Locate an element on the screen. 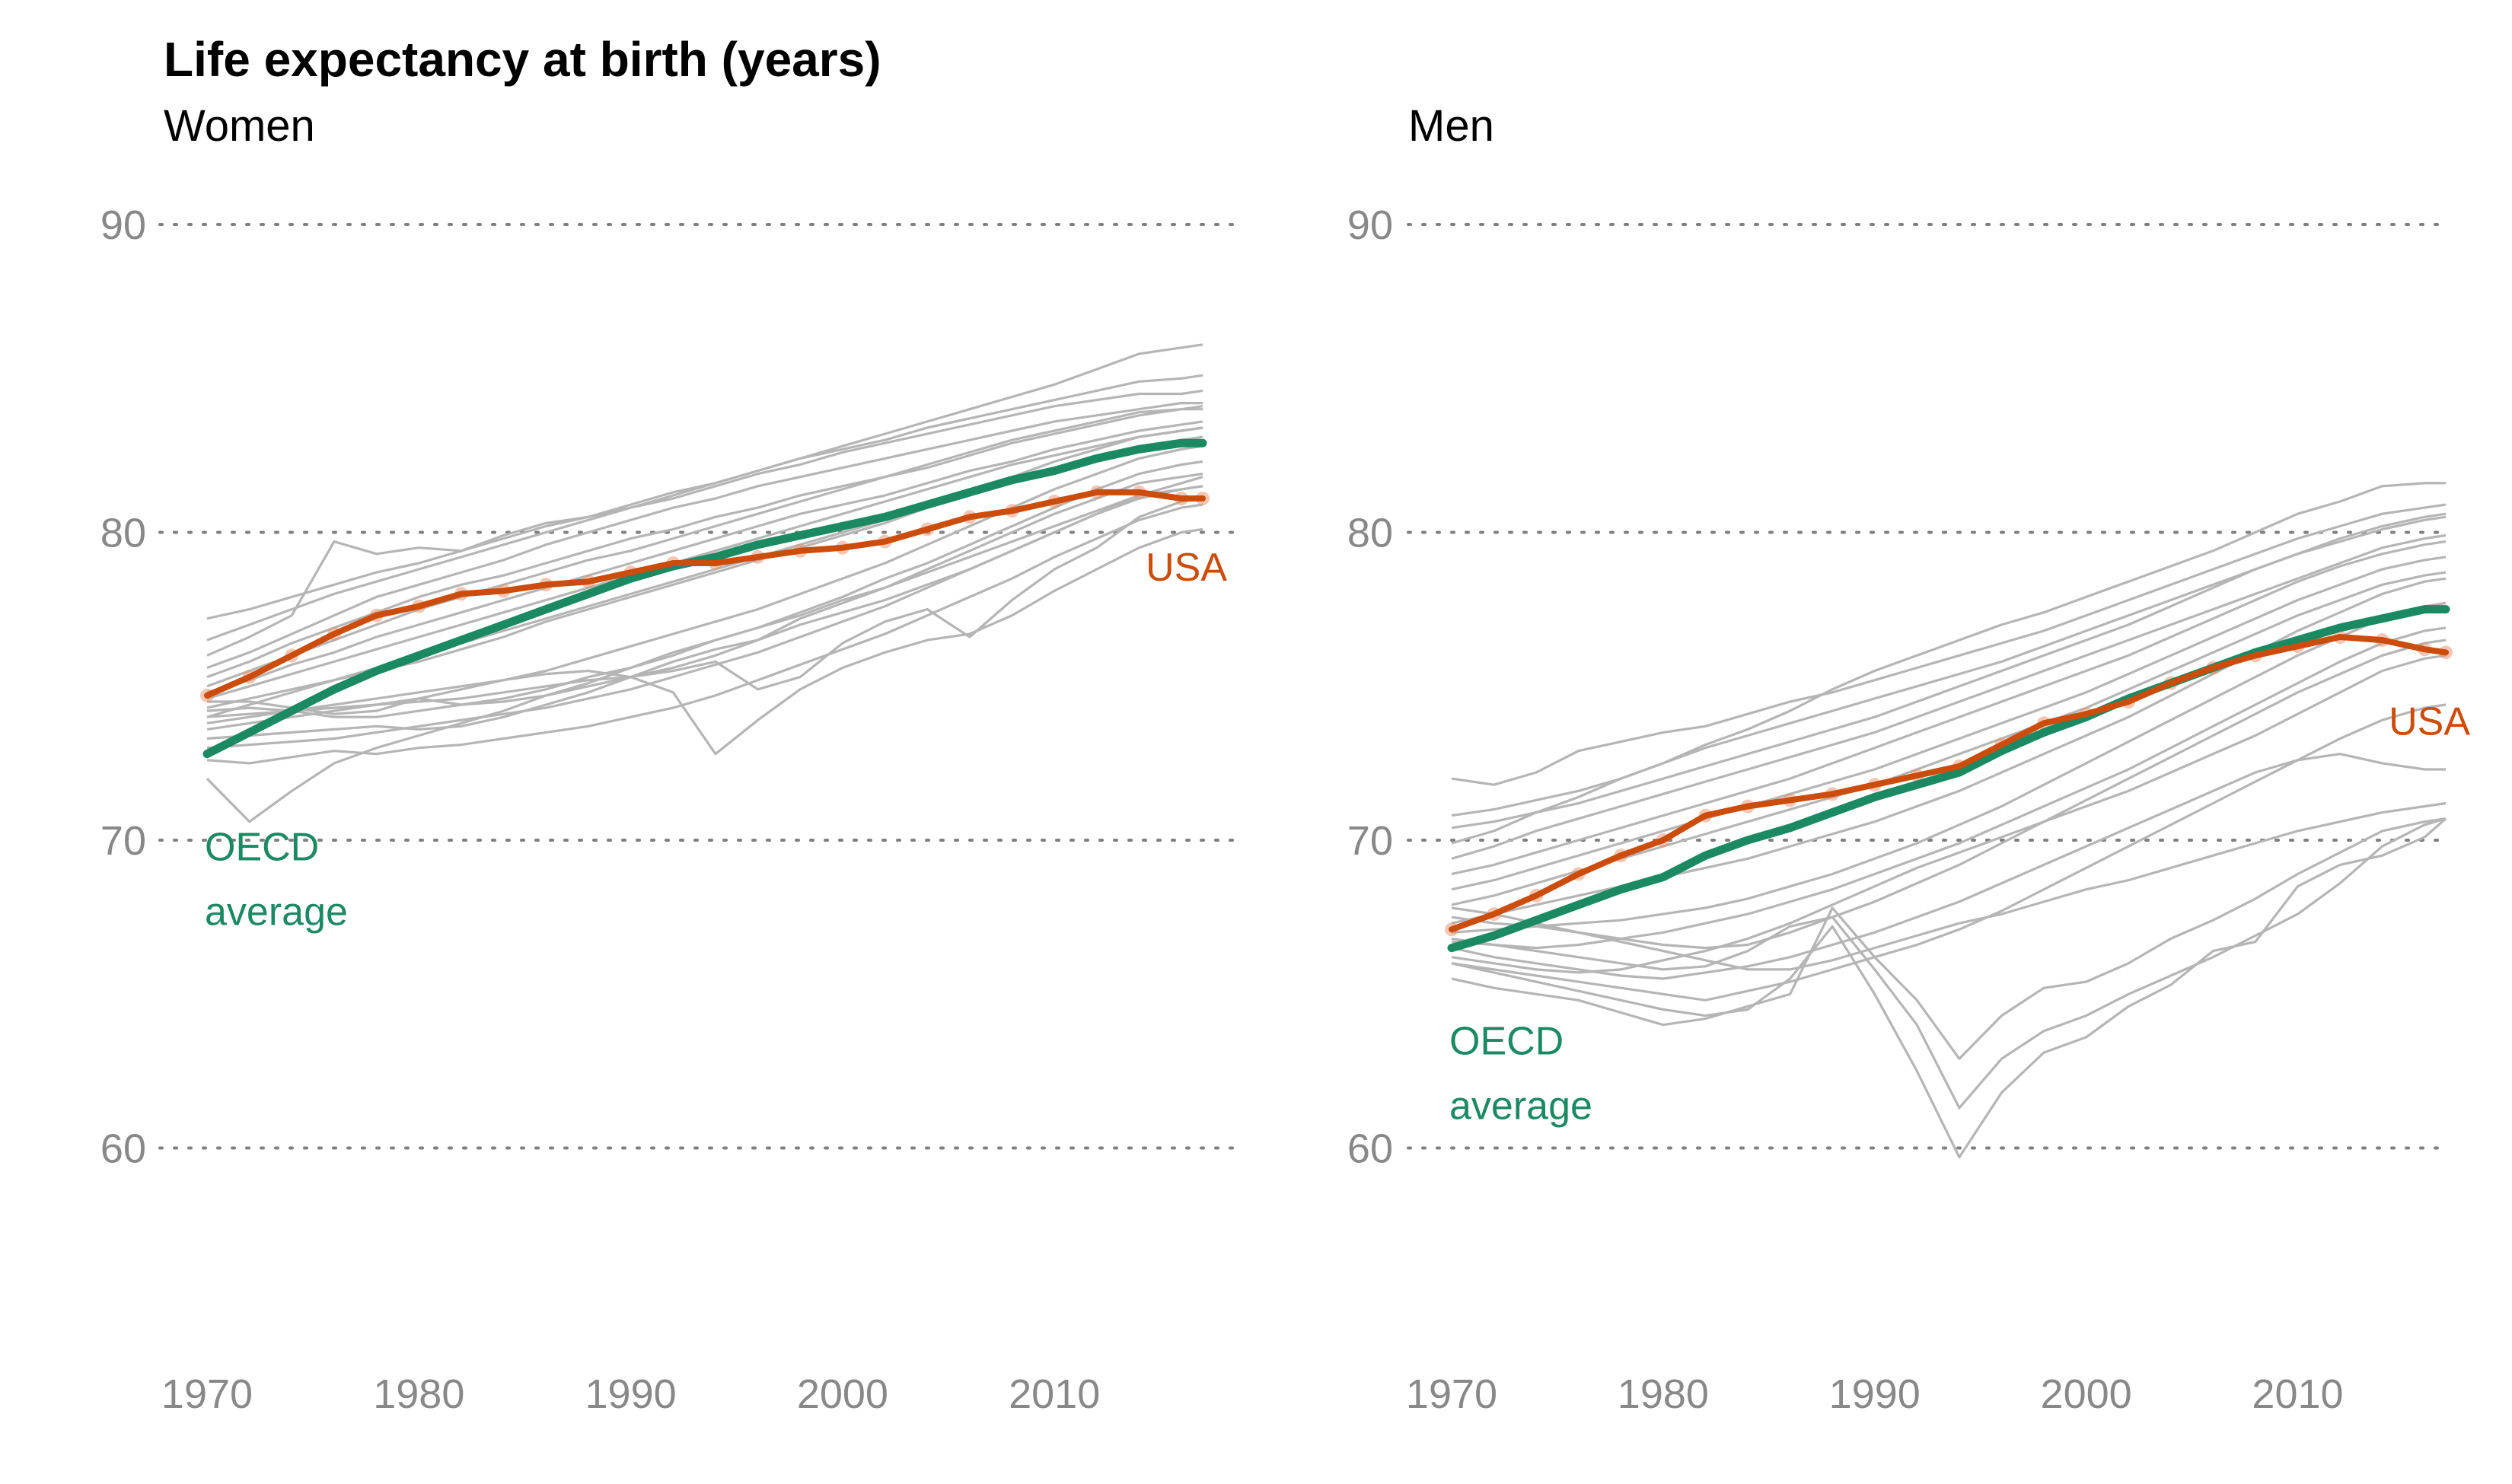 This screenshot has width=2512, height=1484. chart-title: Life expectancy at birth (years) is located at coordinates (522, 59).